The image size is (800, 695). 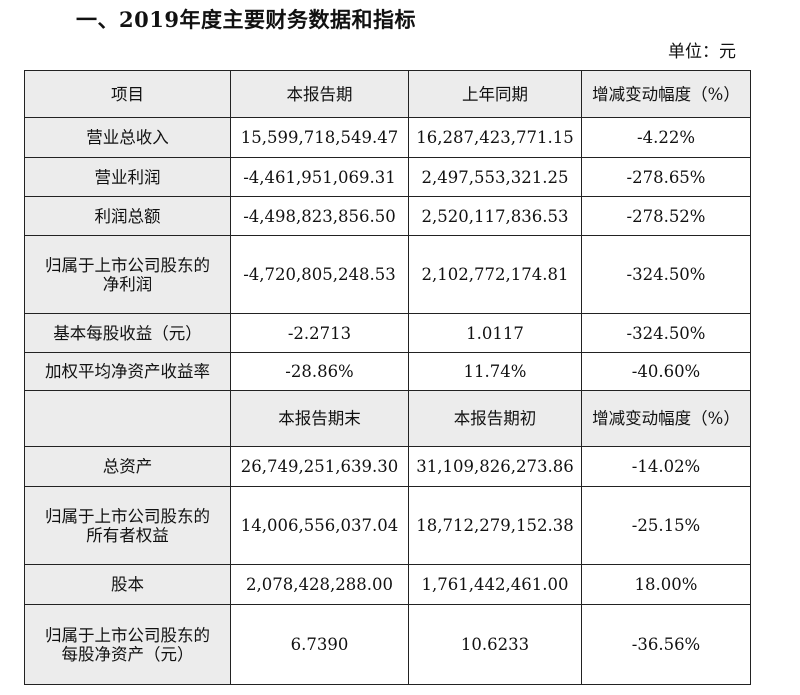 What do you see at coordinates (127, 466) in the screenshot?
I see `row-label: 总资产` at bounding box center [127, 466].